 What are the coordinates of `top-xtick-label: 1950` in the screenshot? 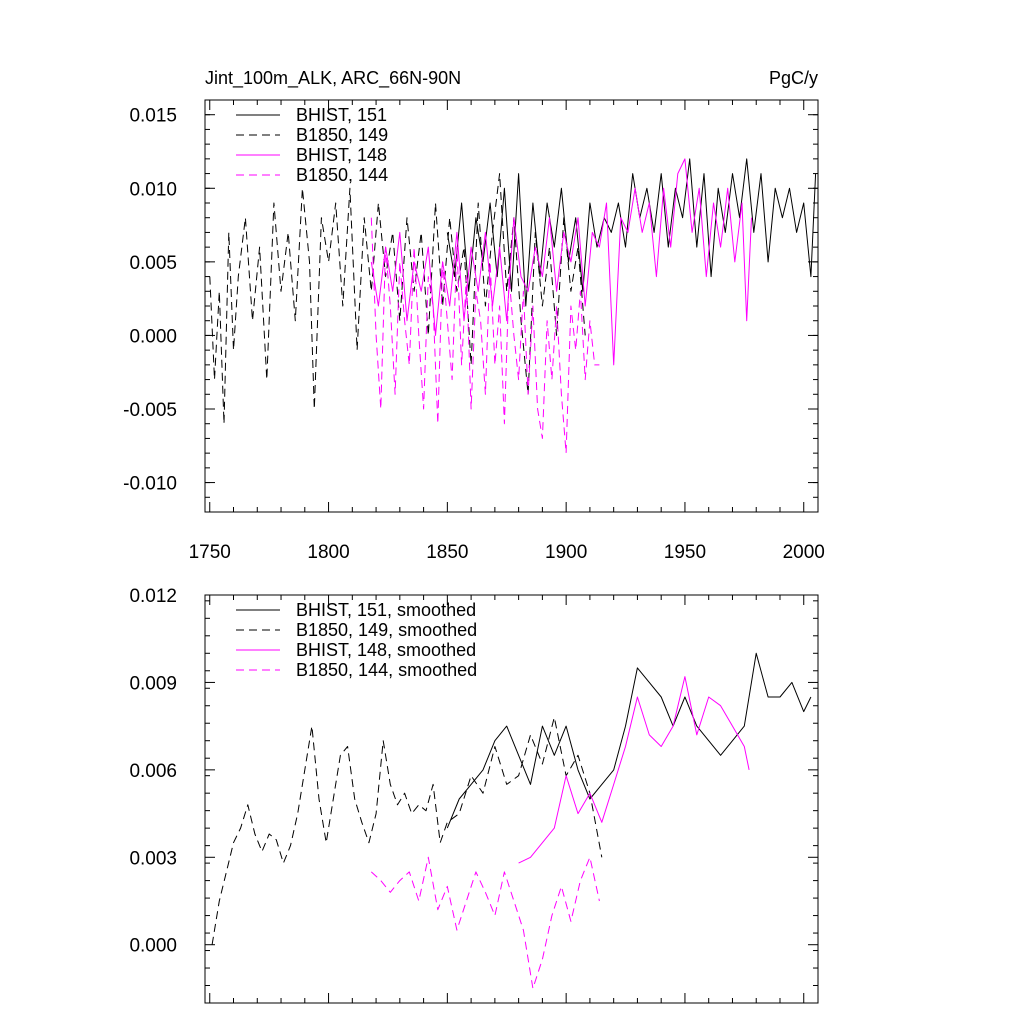 It's located at (685, 552).